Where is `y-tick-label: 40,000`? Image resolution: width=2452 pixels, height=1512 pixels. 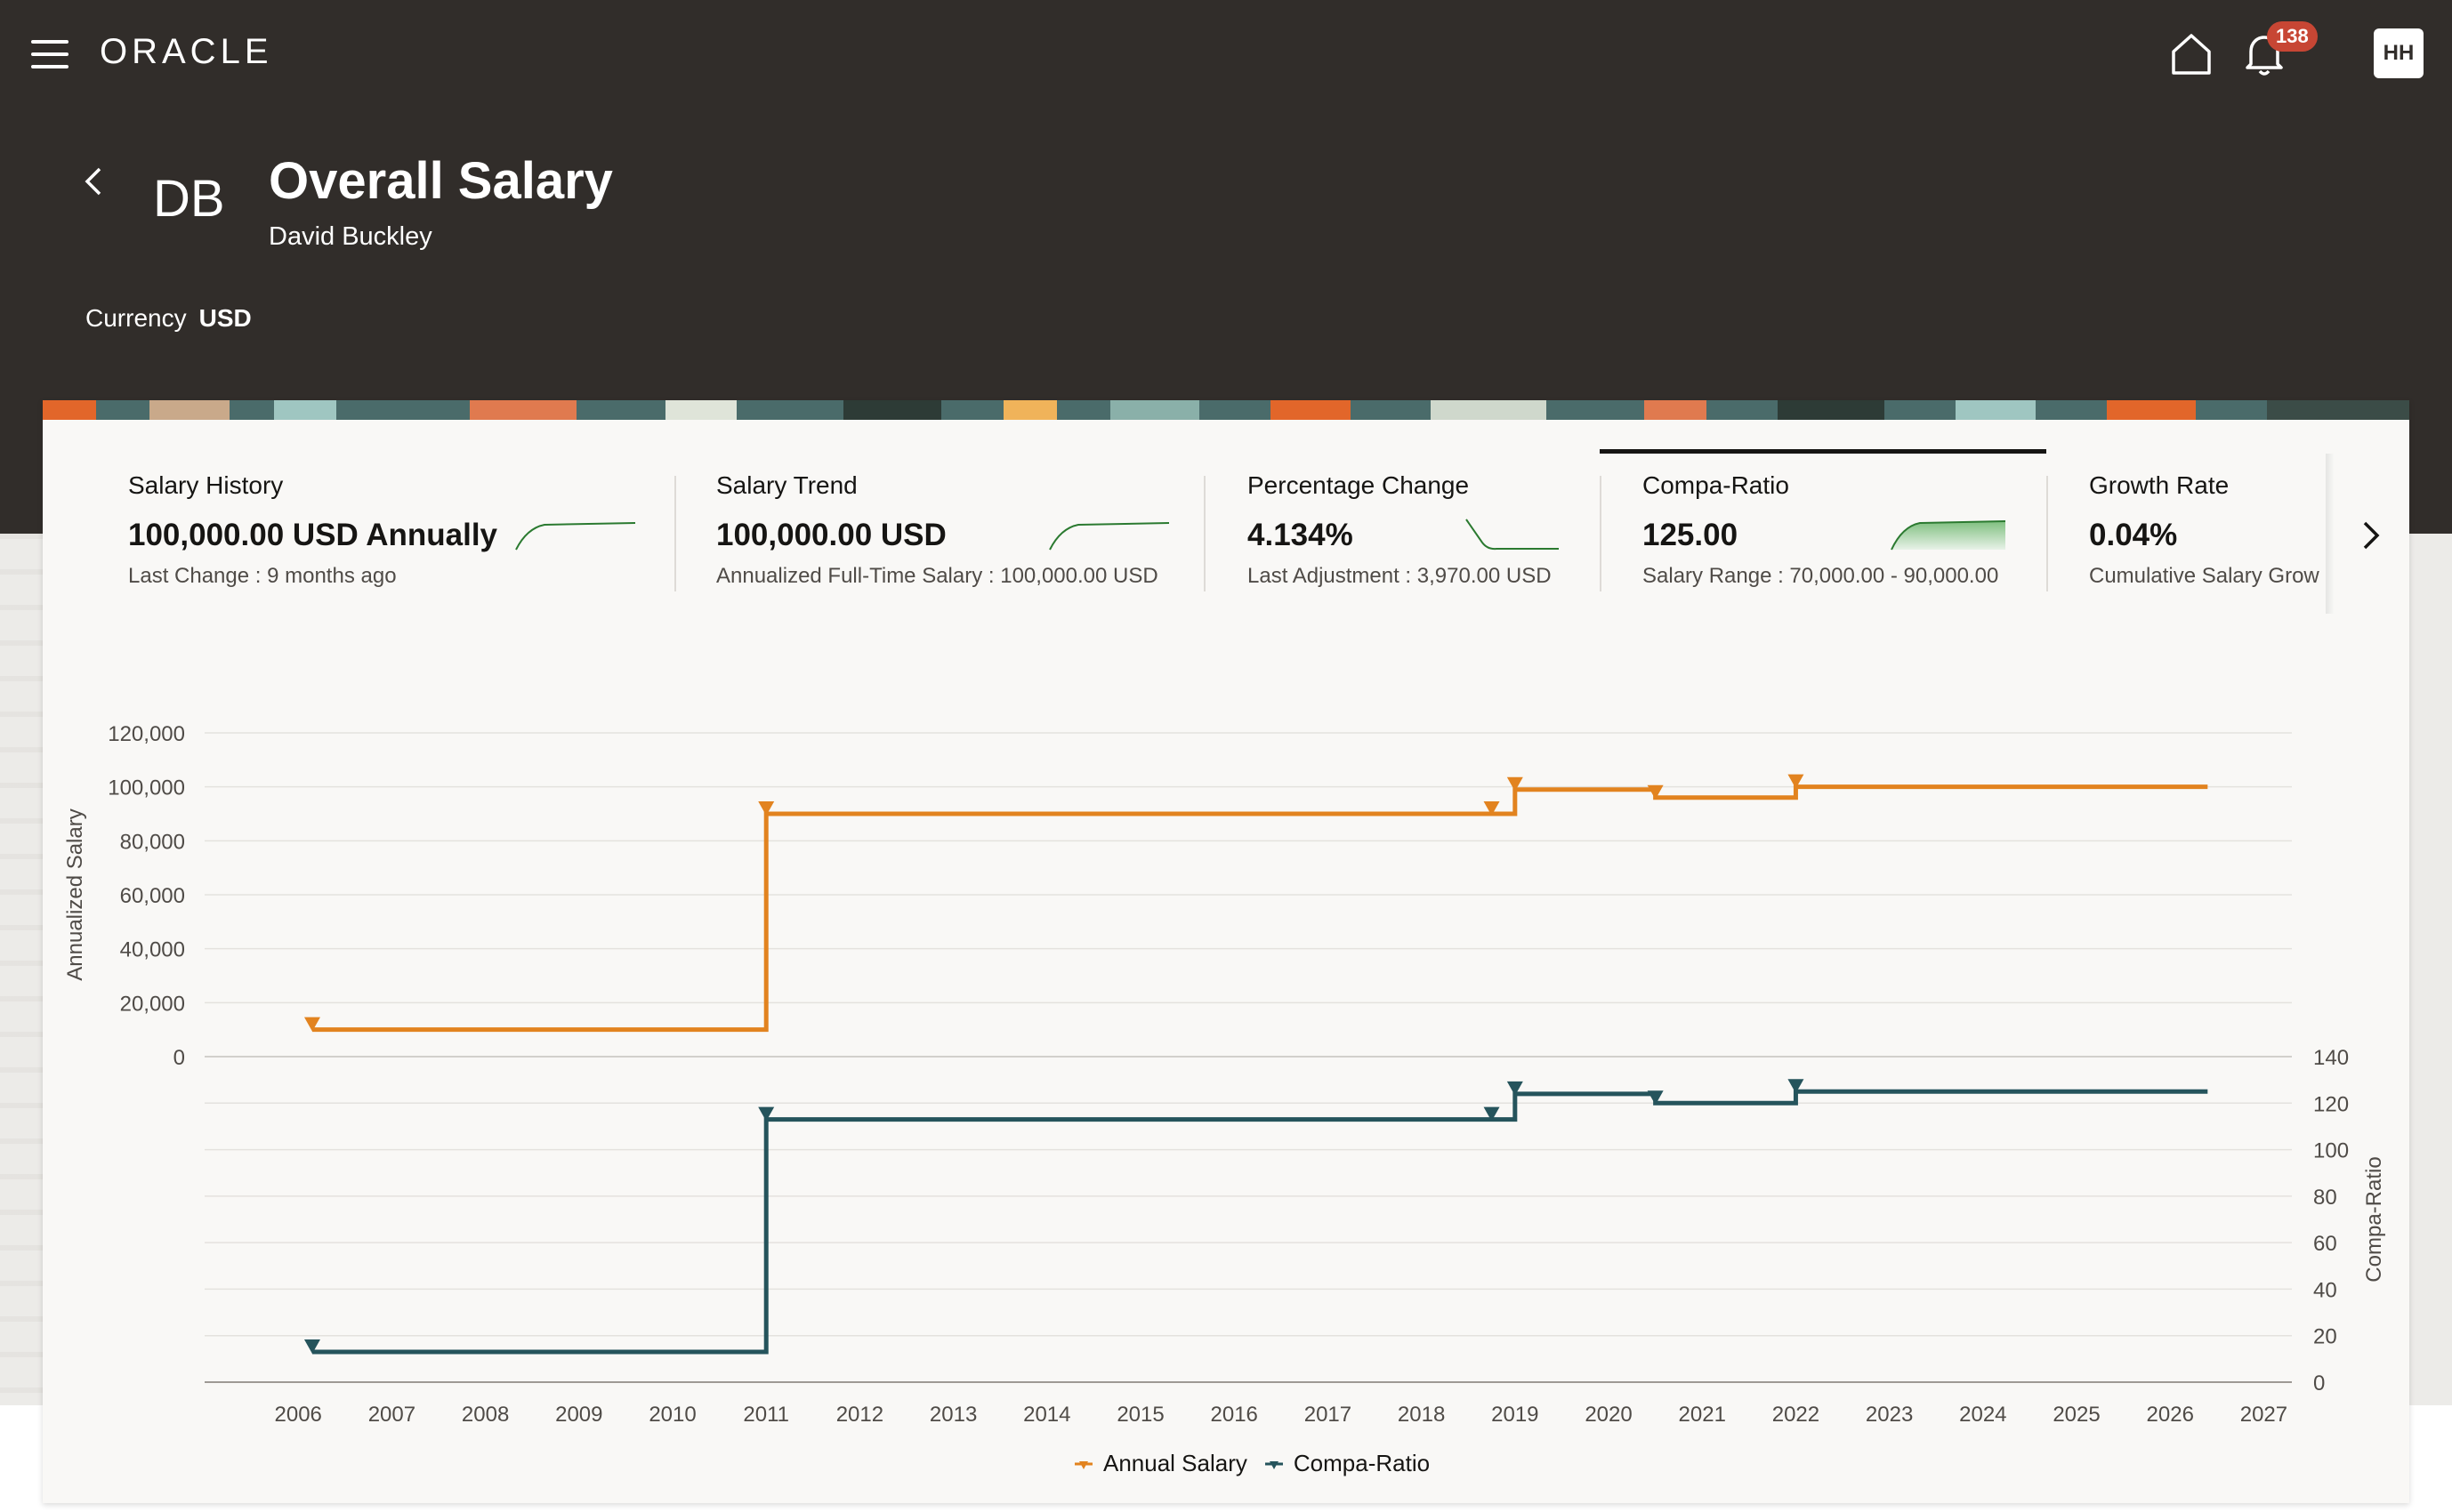
y-tick-label: 40,000 is located at coordinates (152, 950).